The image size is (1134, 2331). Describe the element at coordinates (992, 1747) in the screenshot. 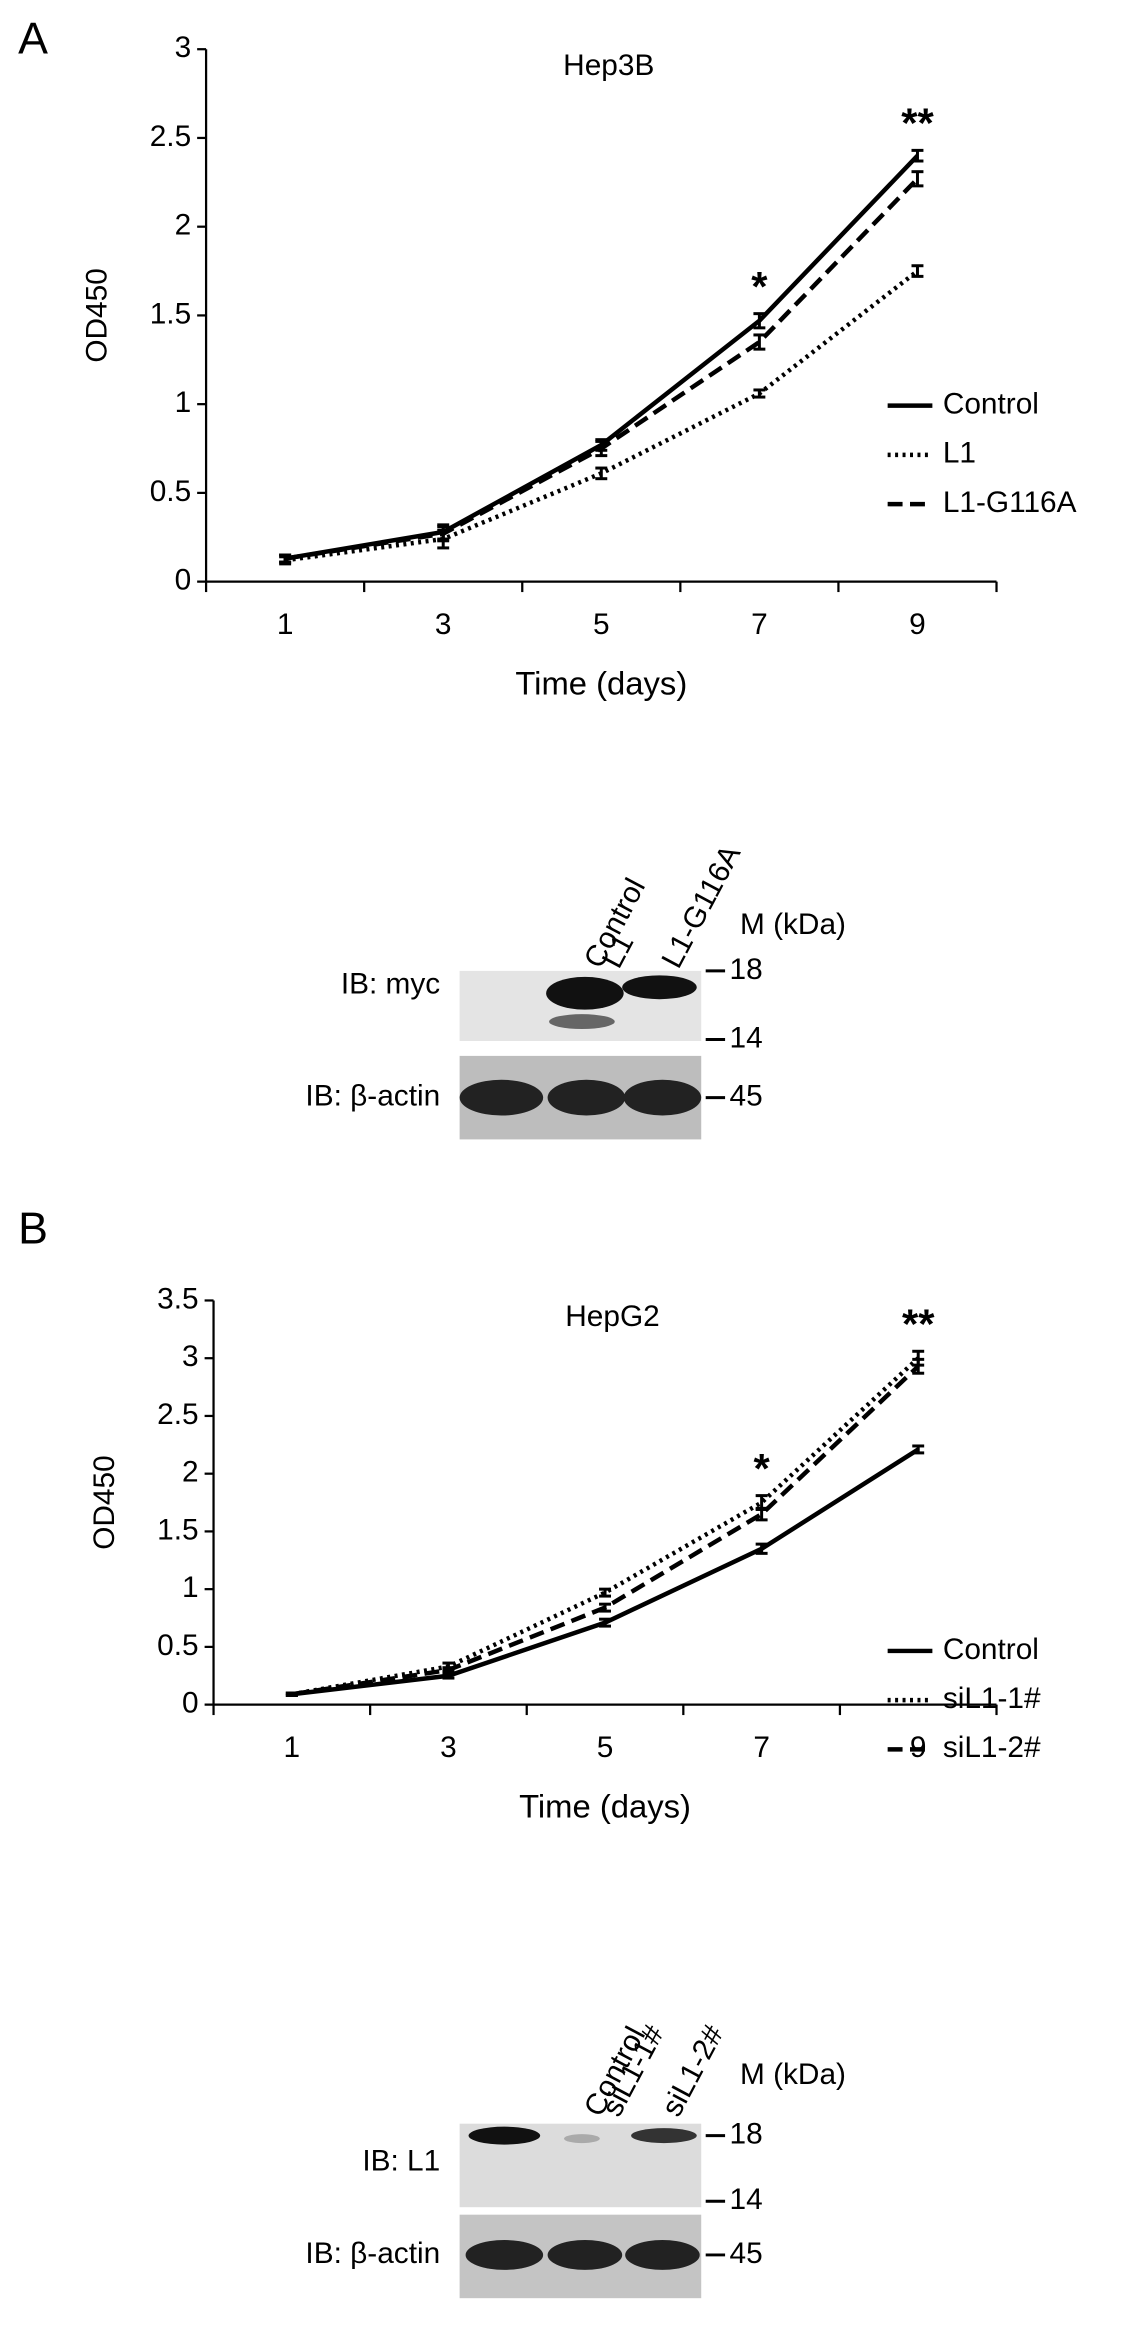

I see `legend-label: siL1-2#` at that location.